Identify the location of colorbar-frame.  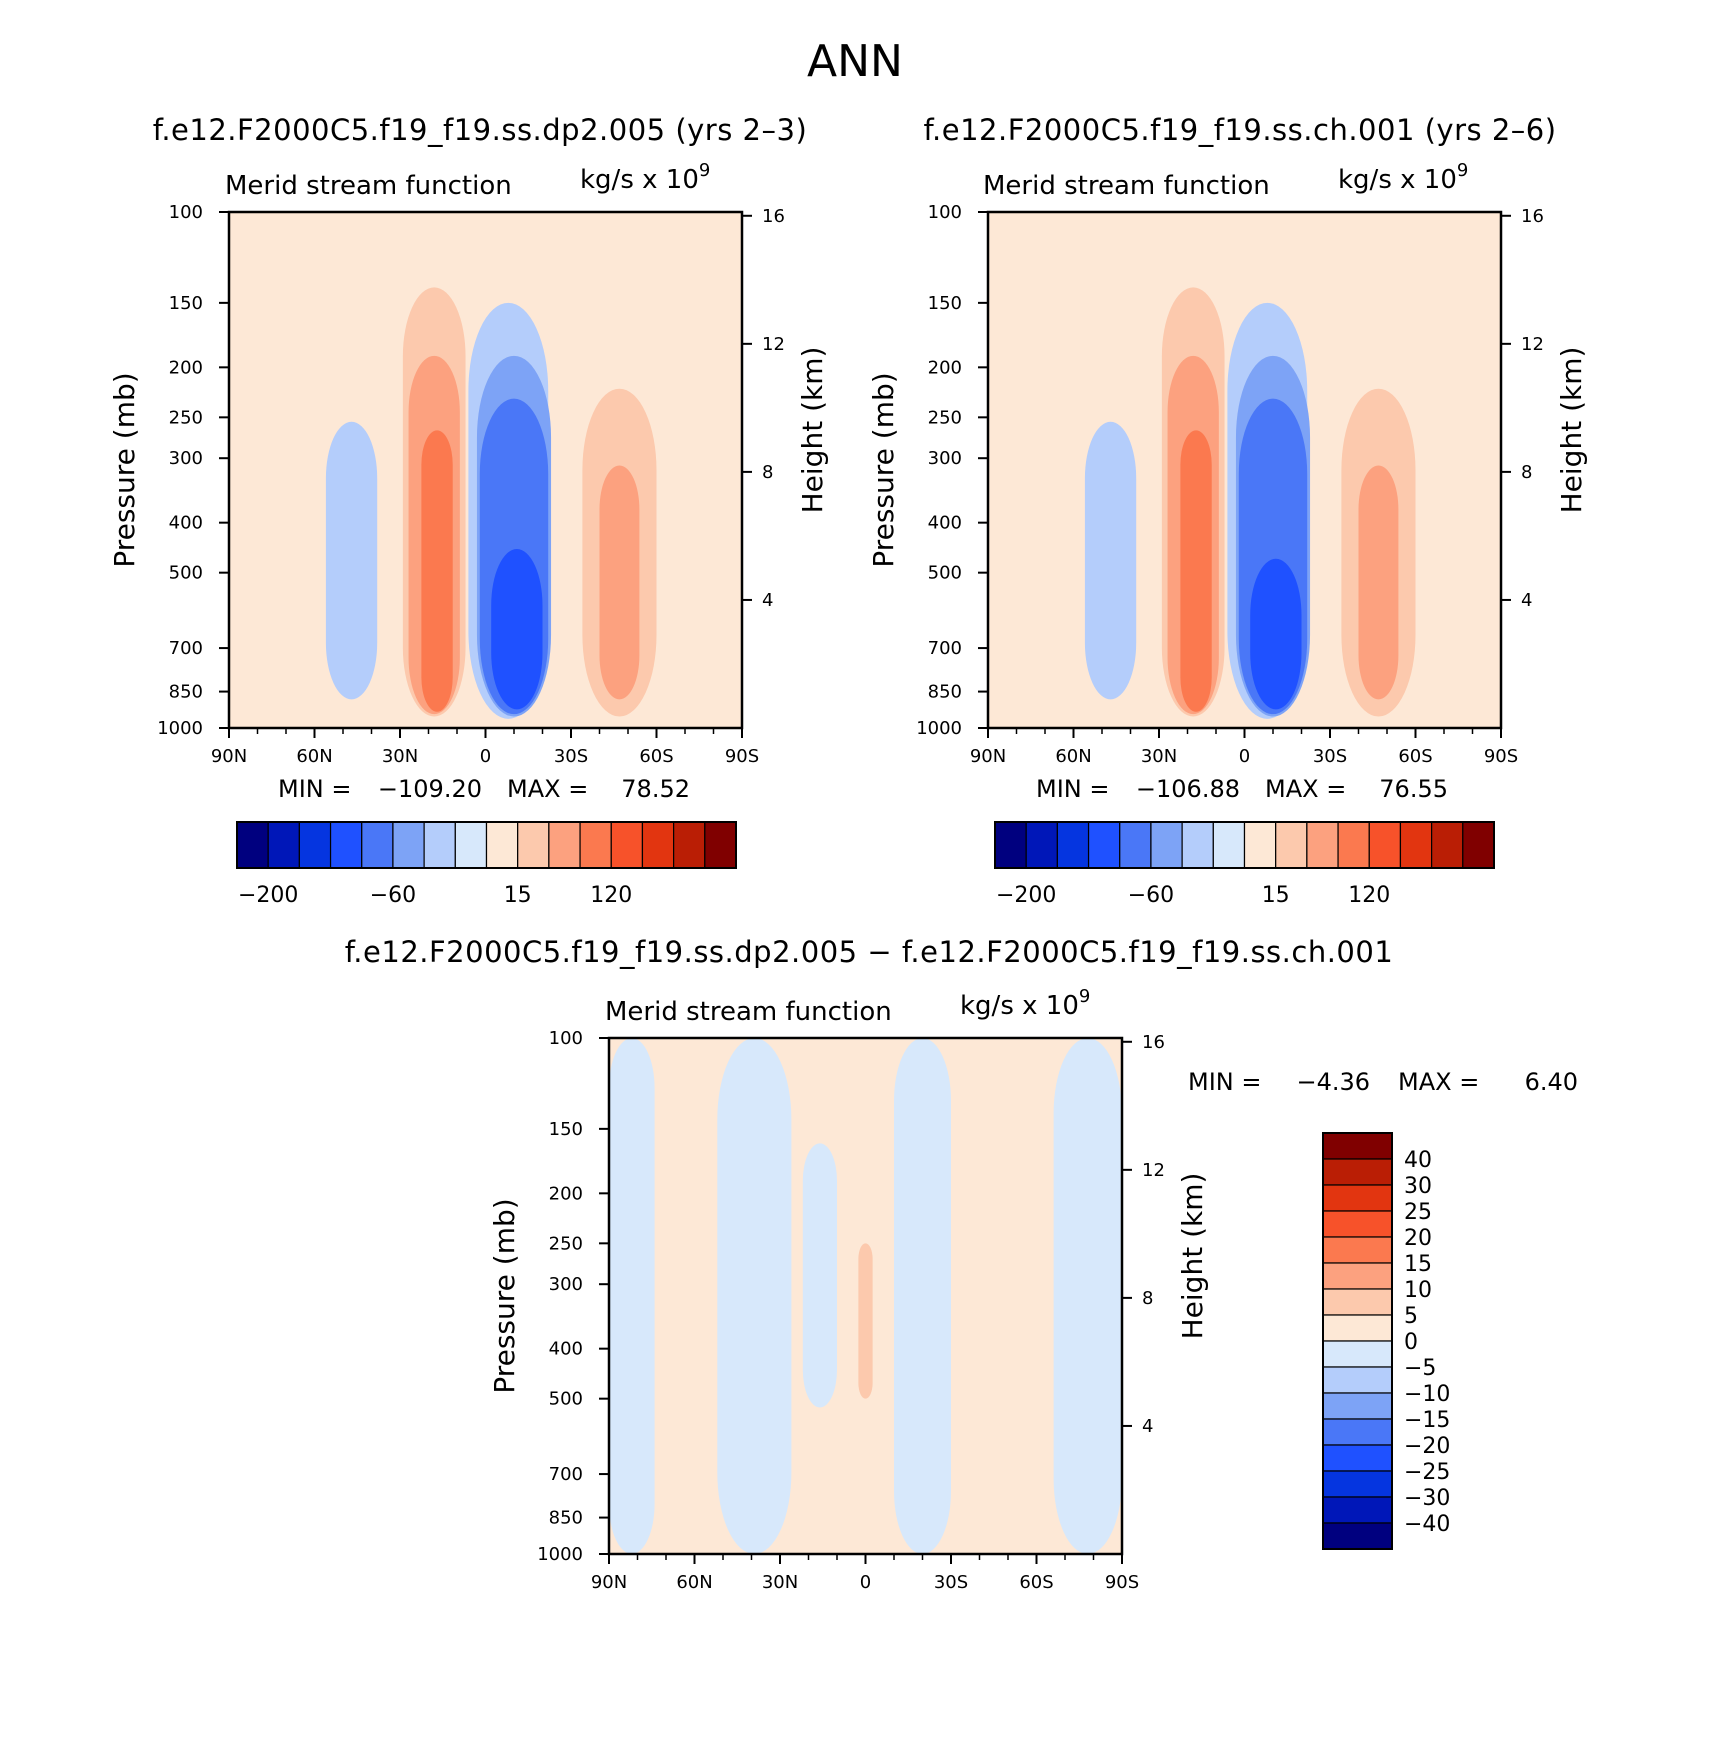
(486, 845).